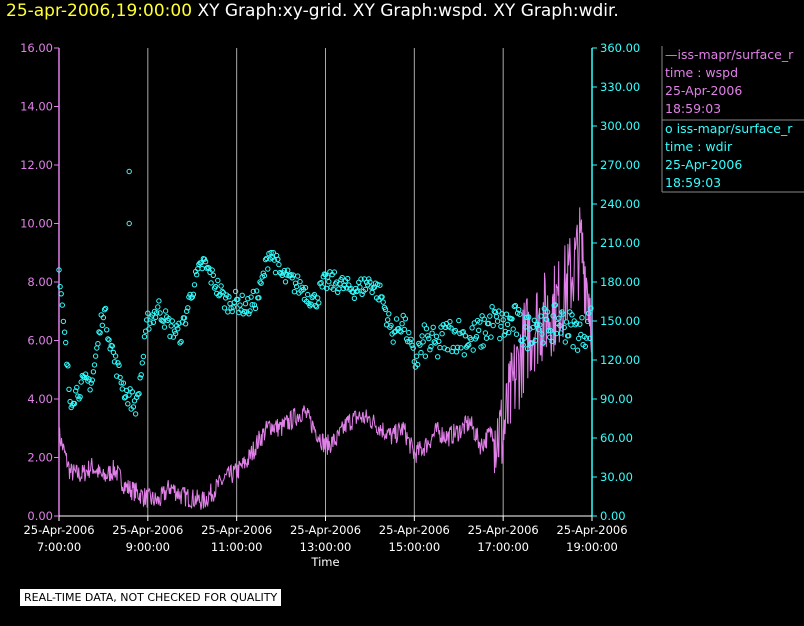  Describe the element at coordinates (40, 399) in the screenshot. I see `y-left-tick-label: 4.00` at that location.